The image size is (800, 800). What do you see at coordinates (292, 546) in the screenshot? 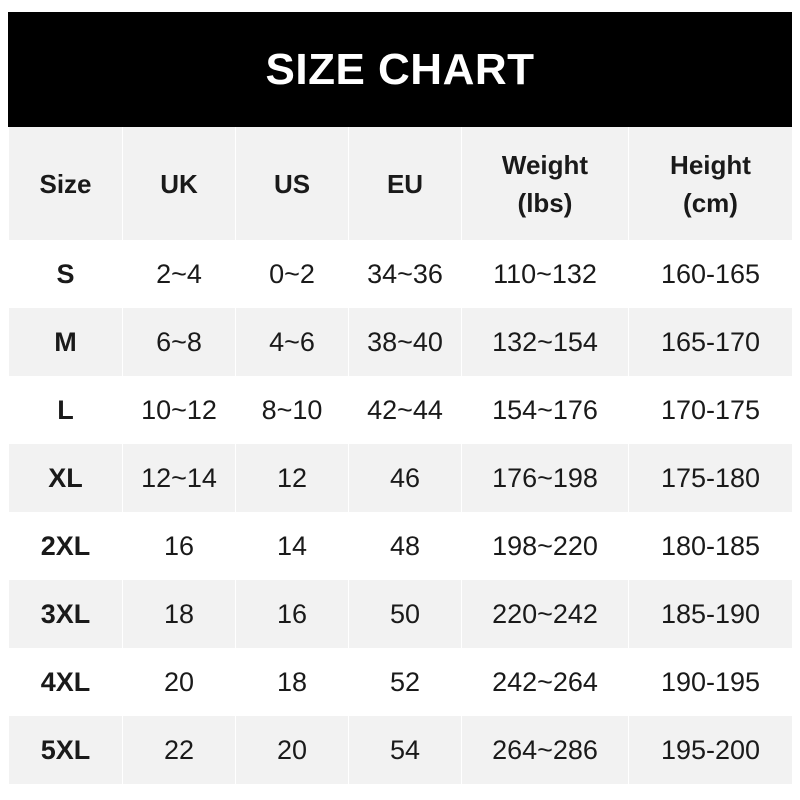
I see `table-cell: 14` at bounding box center [292, 546].